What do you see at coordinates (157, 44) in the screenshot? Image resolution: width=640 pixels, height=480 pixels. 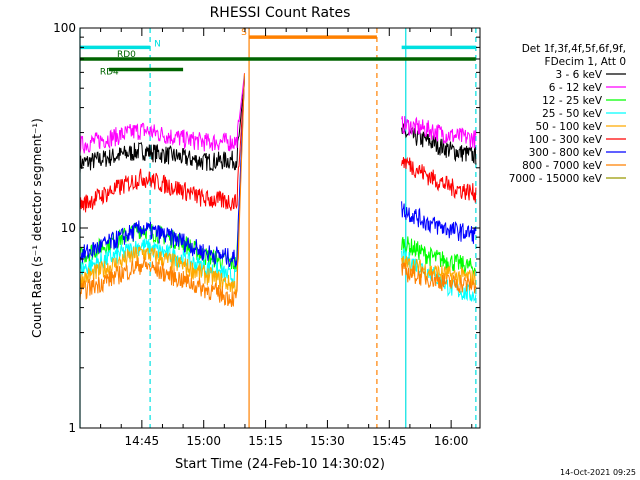 I see `annotation-label-0: N` at bounding box center [157, 44].